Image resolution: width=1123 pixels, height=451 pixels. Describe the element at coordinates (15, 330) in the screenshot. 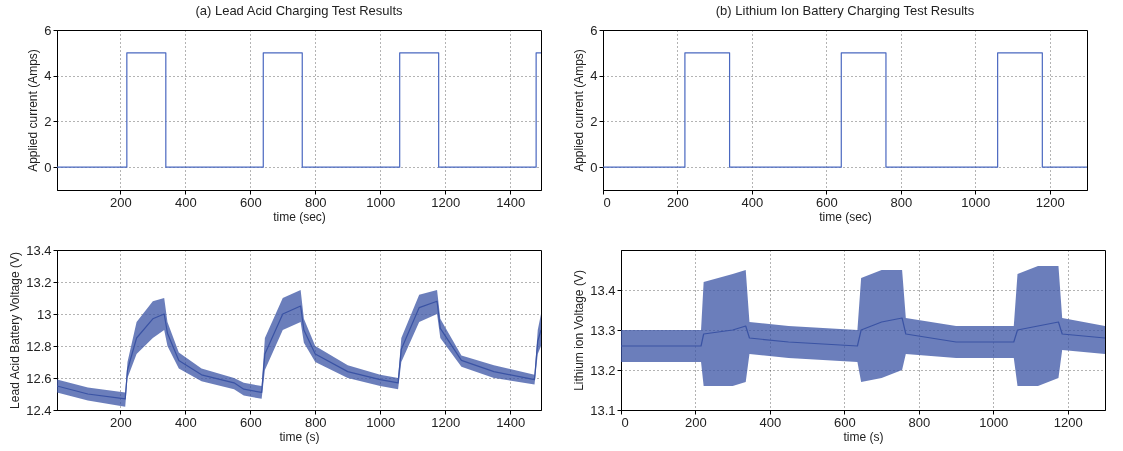

I see `y-axis-title: Lead Acid Battery Voltage (V)` at that location.